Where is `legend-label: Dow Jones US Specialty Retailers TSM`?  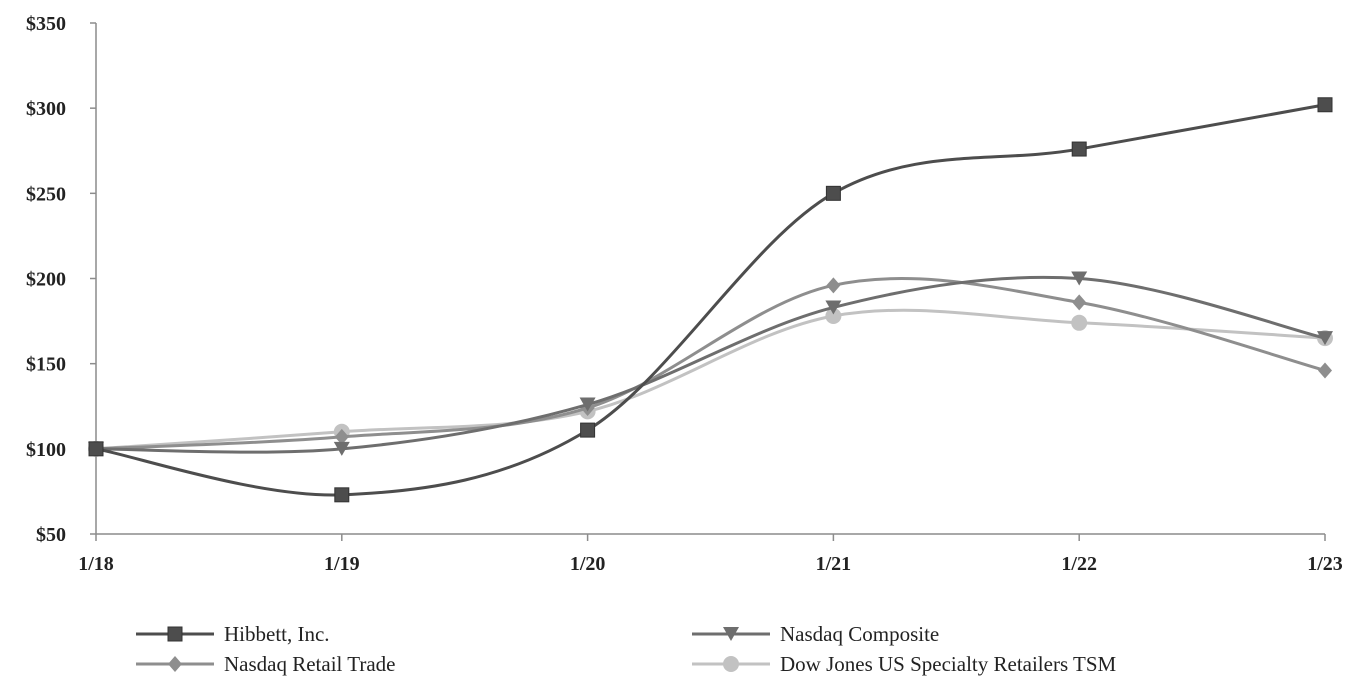
legend-label: Dow Jones US Specialty Retailers TSM is located at coordinates (948, 664).